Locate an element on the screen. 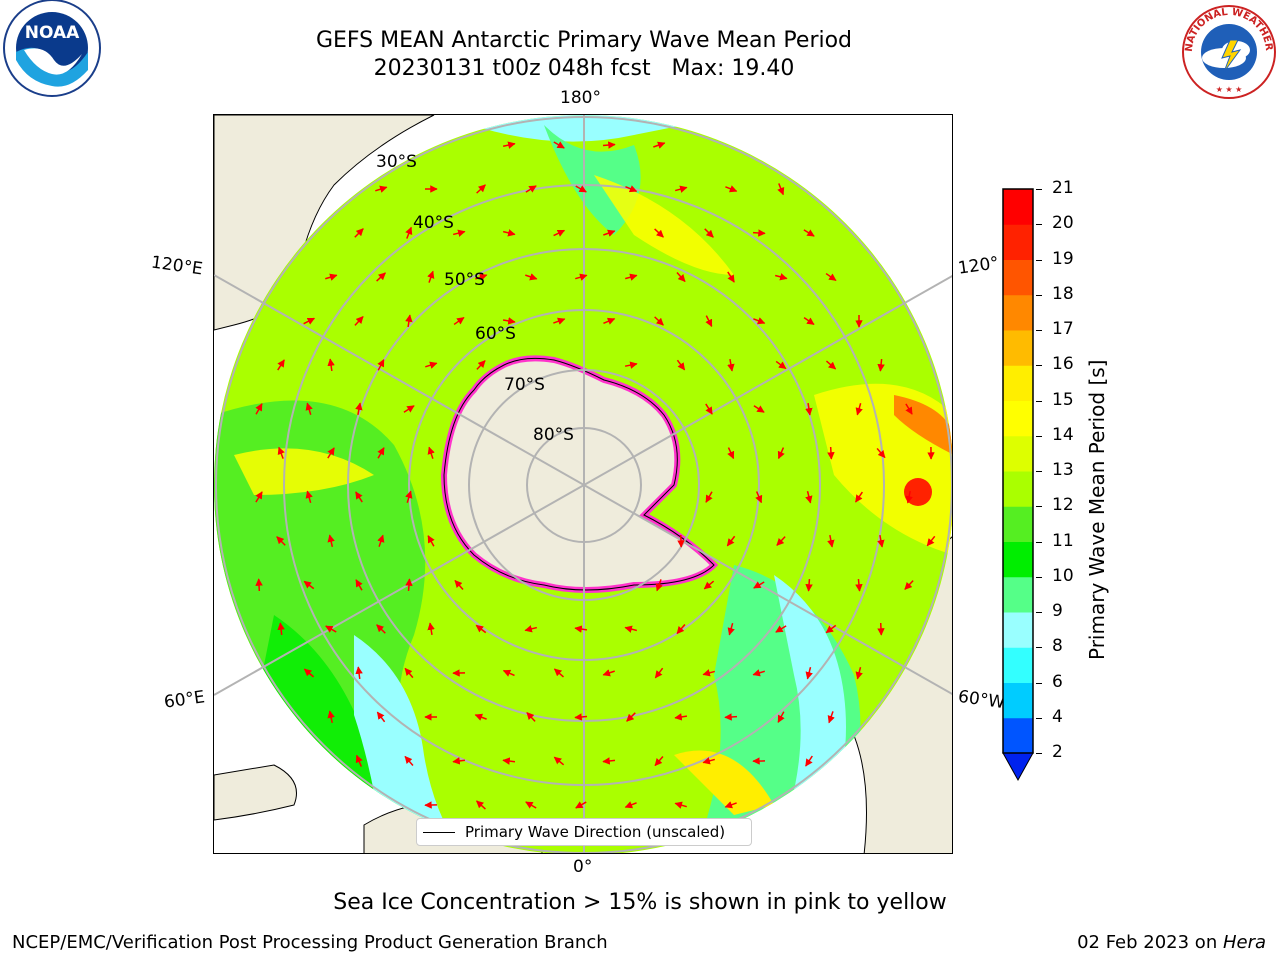 Image resolution: width=1280 pixels, height=960 pixels. colorbar-label: Primary Wave Mean Period [s] is located at coordinates (1097, 510).